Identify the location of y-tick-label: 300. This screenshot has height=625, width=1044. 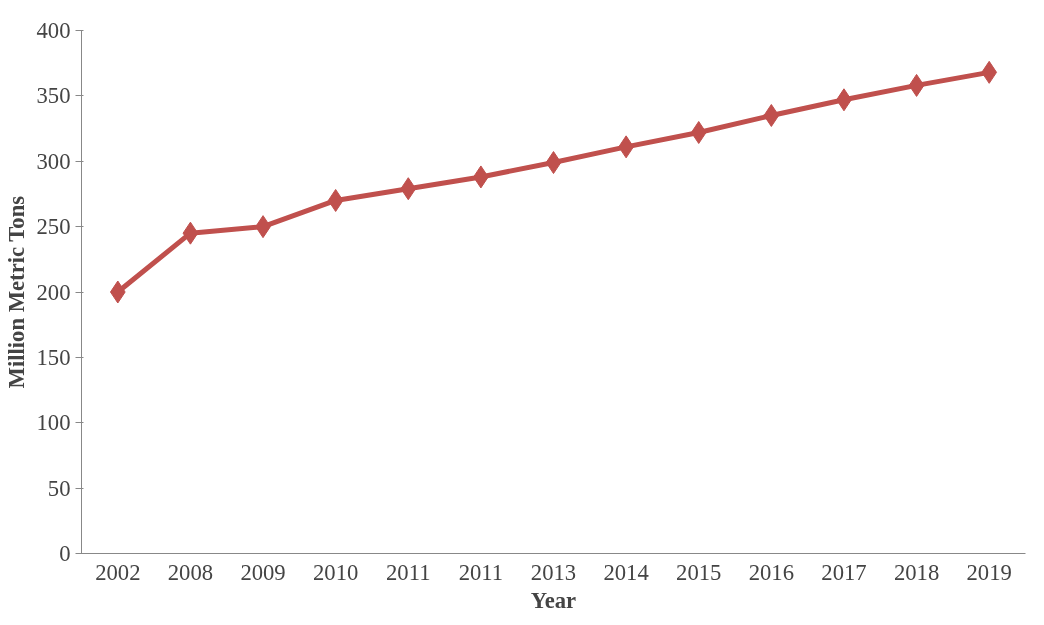
(53, 161).